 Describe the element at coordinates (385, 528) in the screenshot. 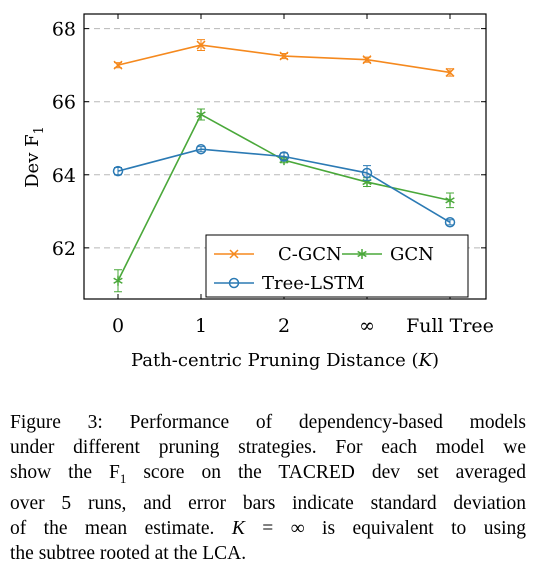

I see `caption-text: = ∞ is equivalent to using` at that location.